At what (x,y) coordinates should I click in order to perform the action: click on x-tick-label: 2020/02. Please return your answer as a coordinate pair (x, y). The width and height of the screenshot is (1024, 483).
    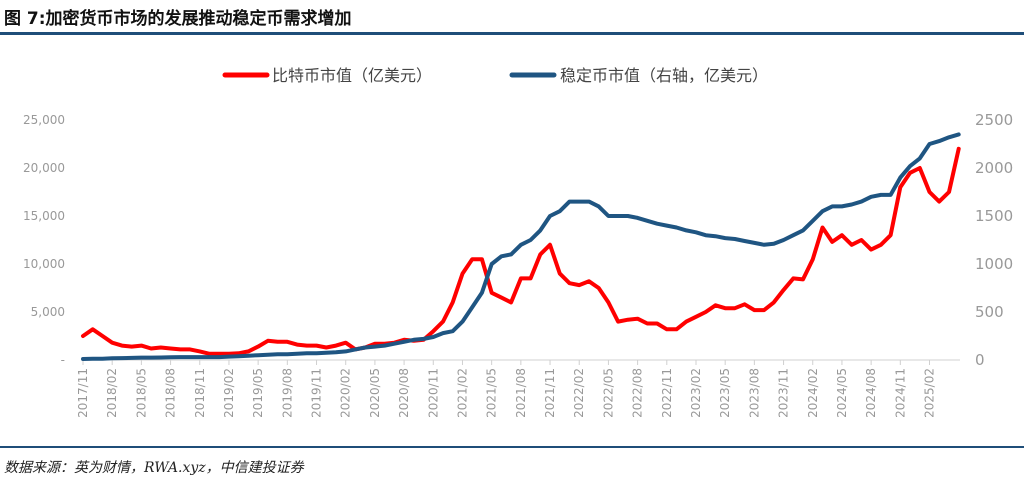
    Looking at the image, I should click on (346, 393).